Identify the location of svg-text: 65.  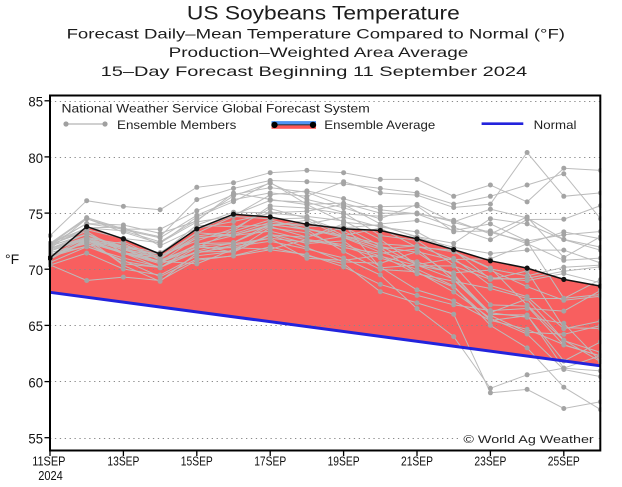
(35, 326).